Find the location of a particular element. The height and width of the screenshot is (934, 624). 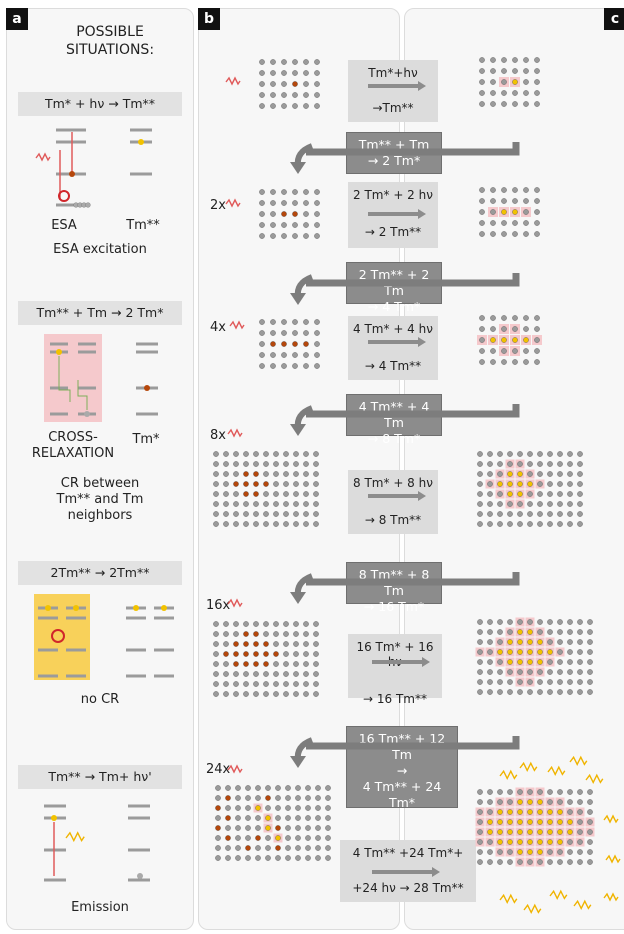

emitted-photon-icon is located at coordinates (528, 766).